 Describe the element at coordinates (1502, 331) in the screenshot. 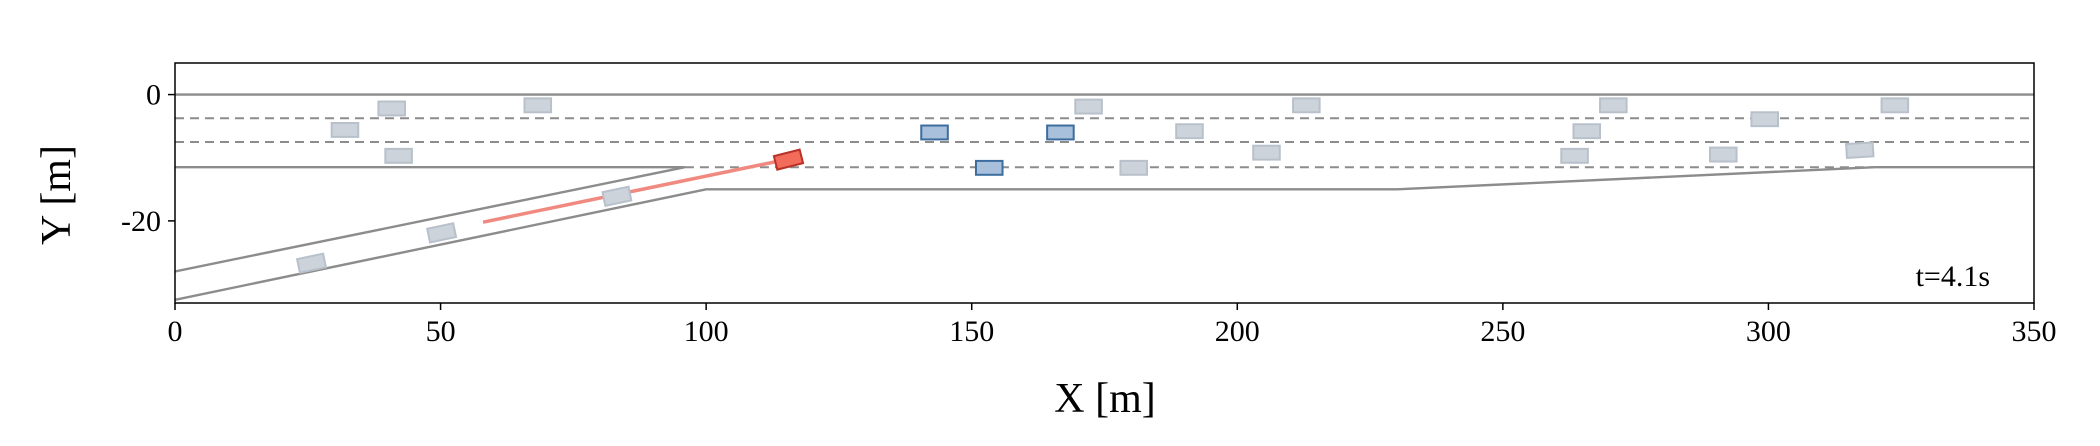

I see `x-tick-label: 250` at that location.